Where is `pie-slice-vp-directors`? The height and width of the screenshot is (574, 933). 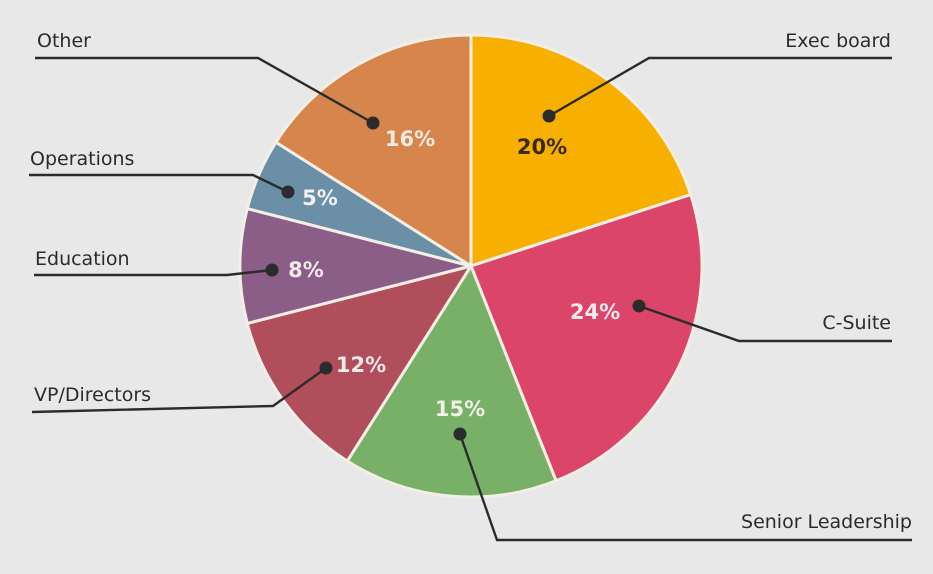
pie-slice-vp-directors is located at coordinates (359, 363).